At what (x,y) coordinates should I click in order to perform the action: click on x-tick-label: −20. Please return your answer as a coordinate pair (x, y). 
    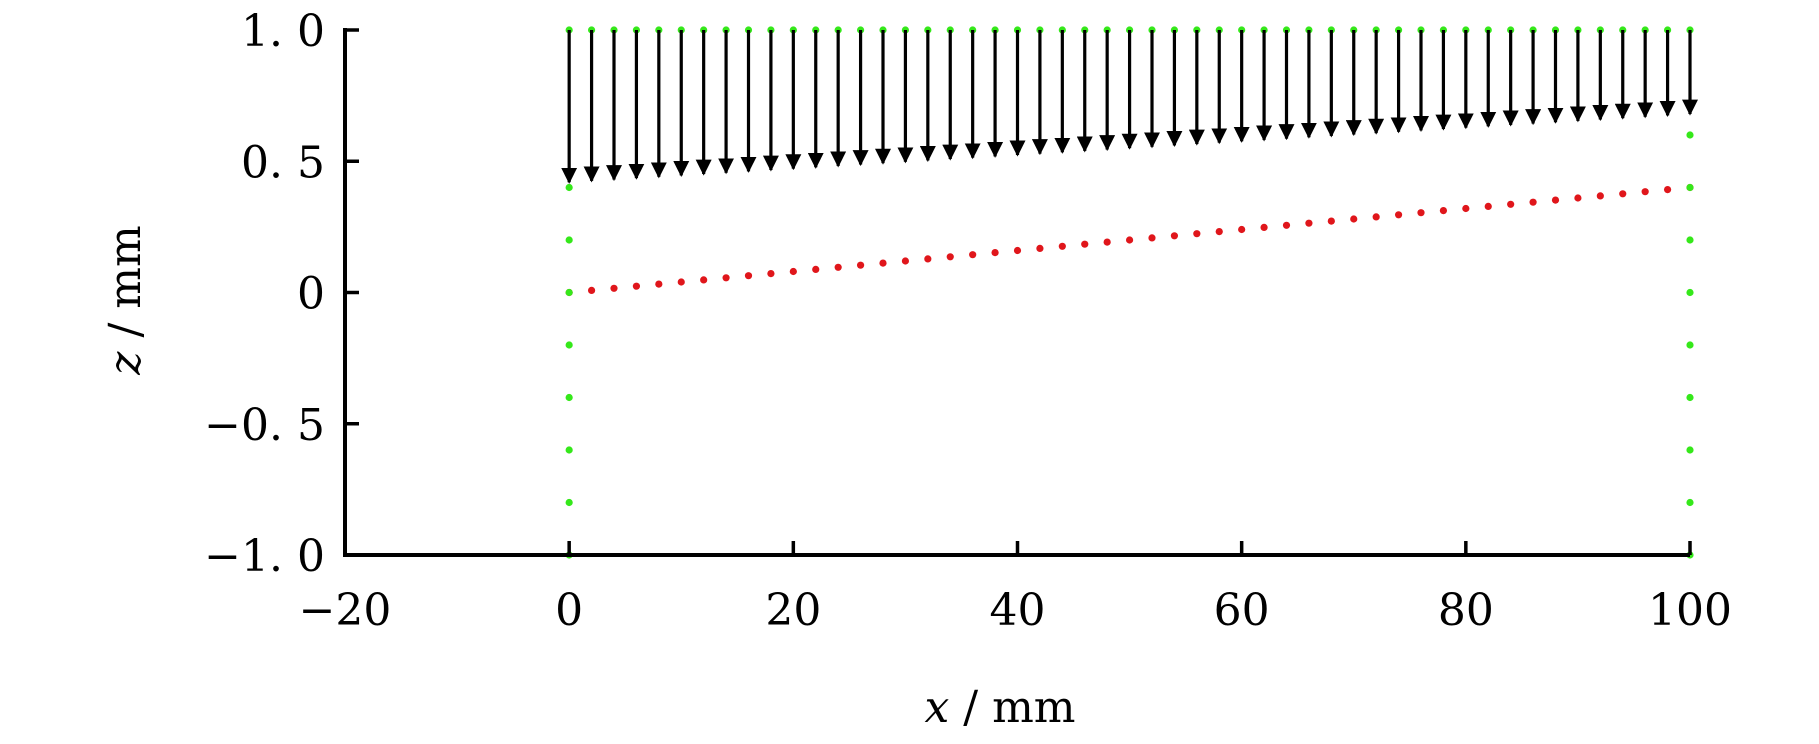
    Looking at the image, I should click on (345, 610).